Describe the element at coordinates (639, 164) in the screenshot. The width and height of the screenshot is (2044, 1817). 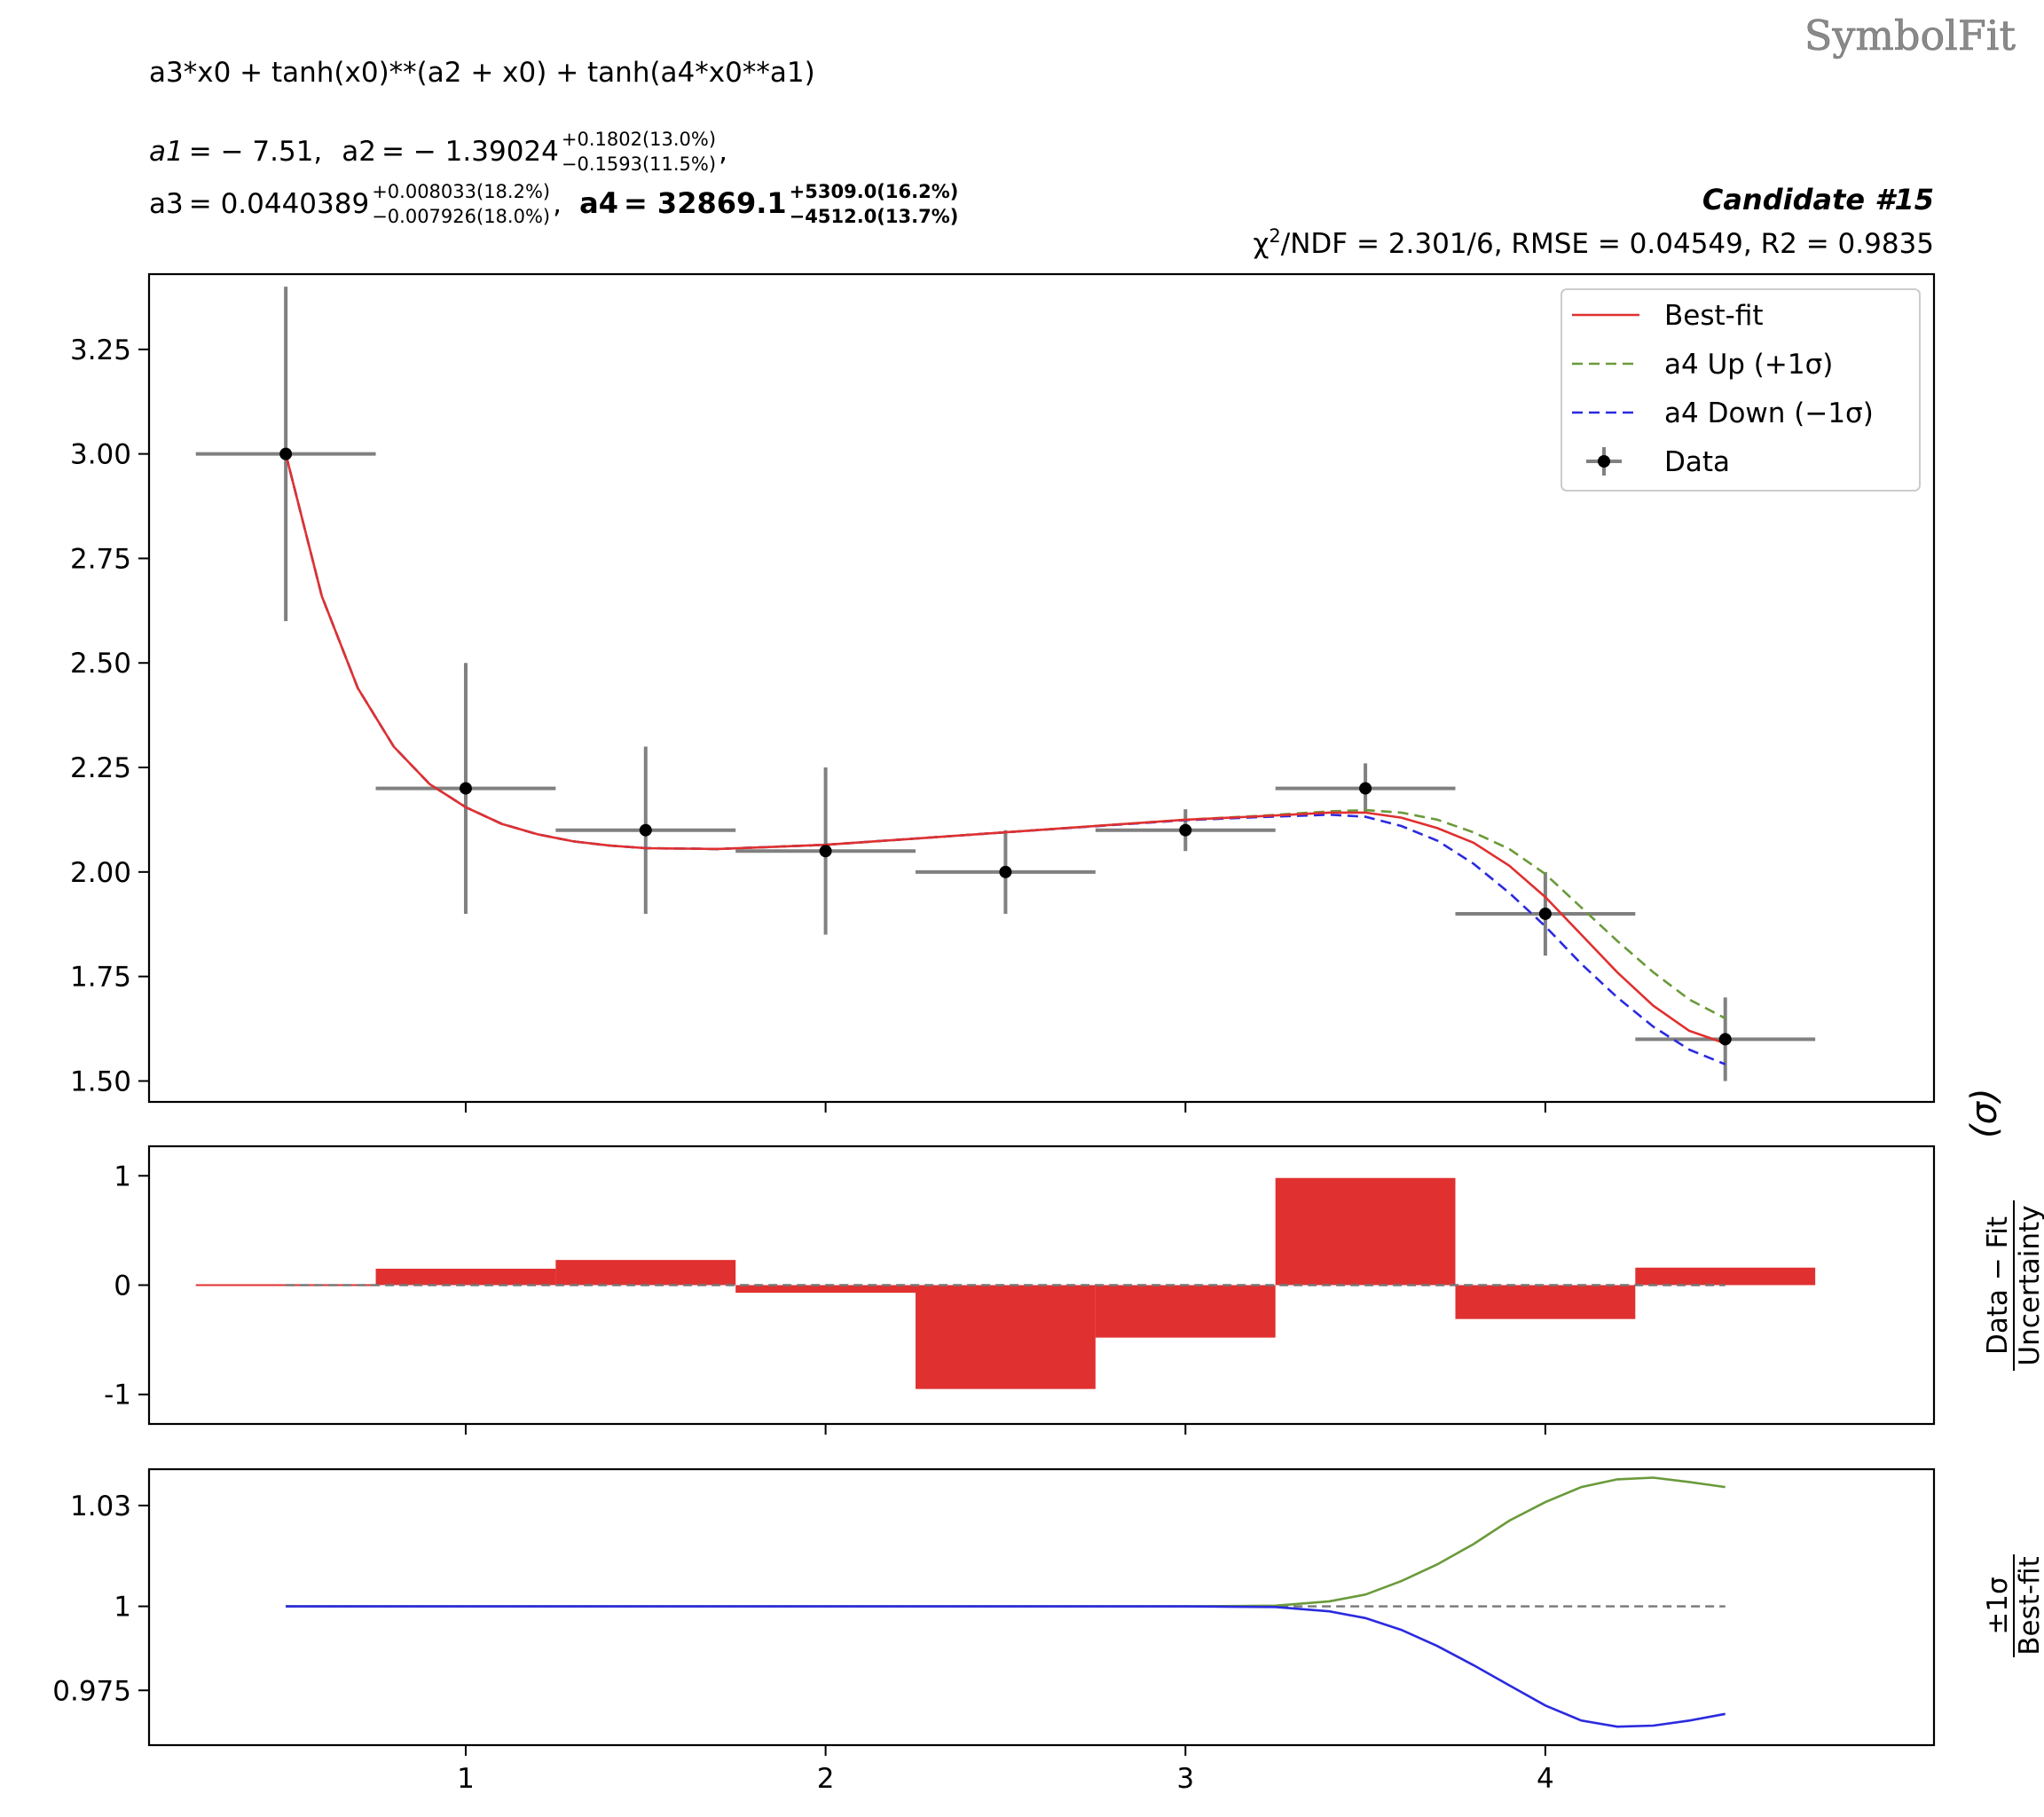
I see `param-a2-down-error: −0.1593(11.5%)` at that location.